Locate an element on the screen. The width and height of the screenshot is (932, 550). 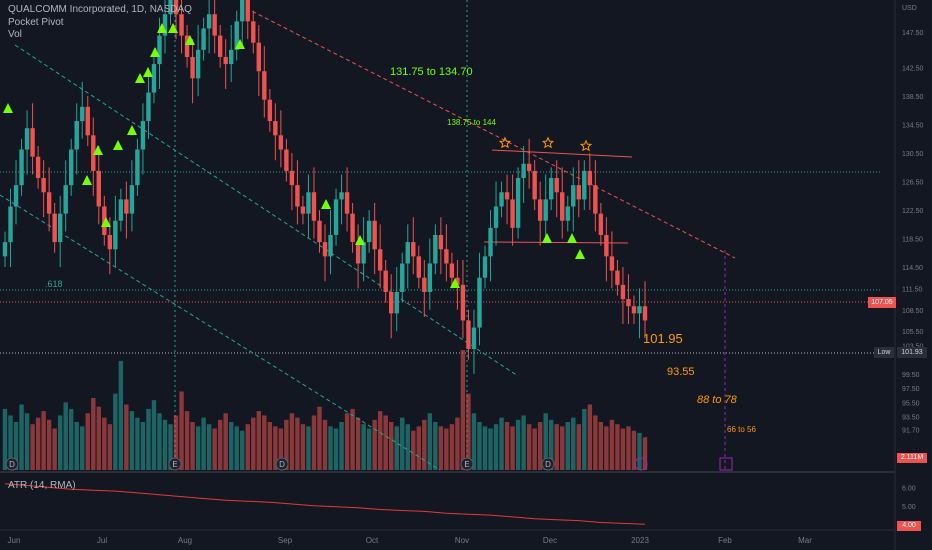
flash-marker is located at coordinates (641, 464).